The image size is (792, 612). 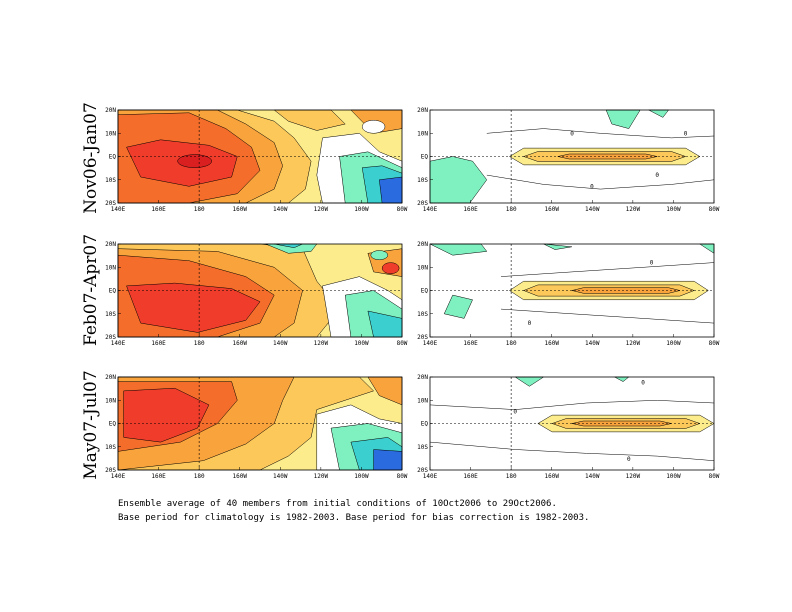 I want to click on region-mint-east, so click(x=379, y=255).